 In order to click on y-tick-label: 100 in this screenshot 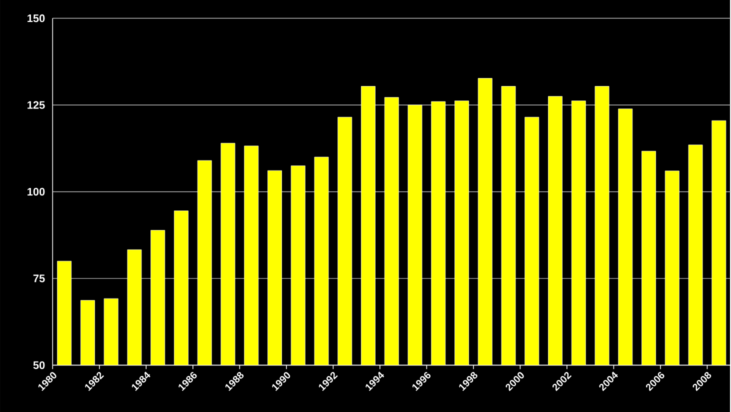, I will do `click(36, 192)`.